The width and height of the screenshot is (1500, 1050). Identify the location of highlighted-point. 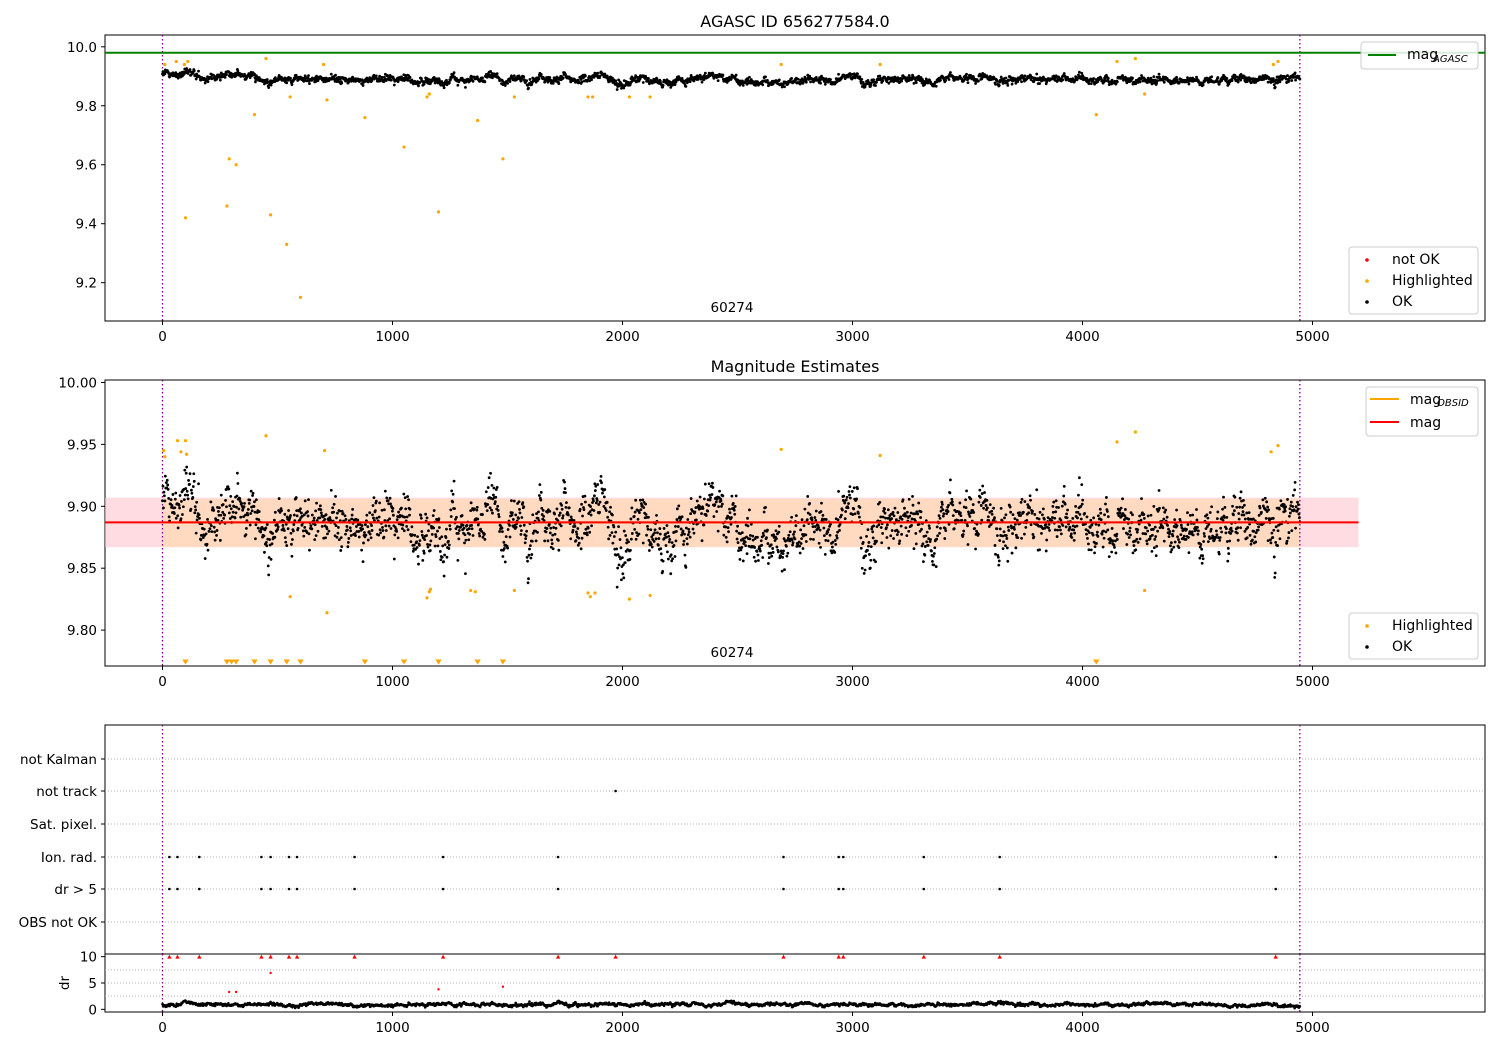
(165, 457).